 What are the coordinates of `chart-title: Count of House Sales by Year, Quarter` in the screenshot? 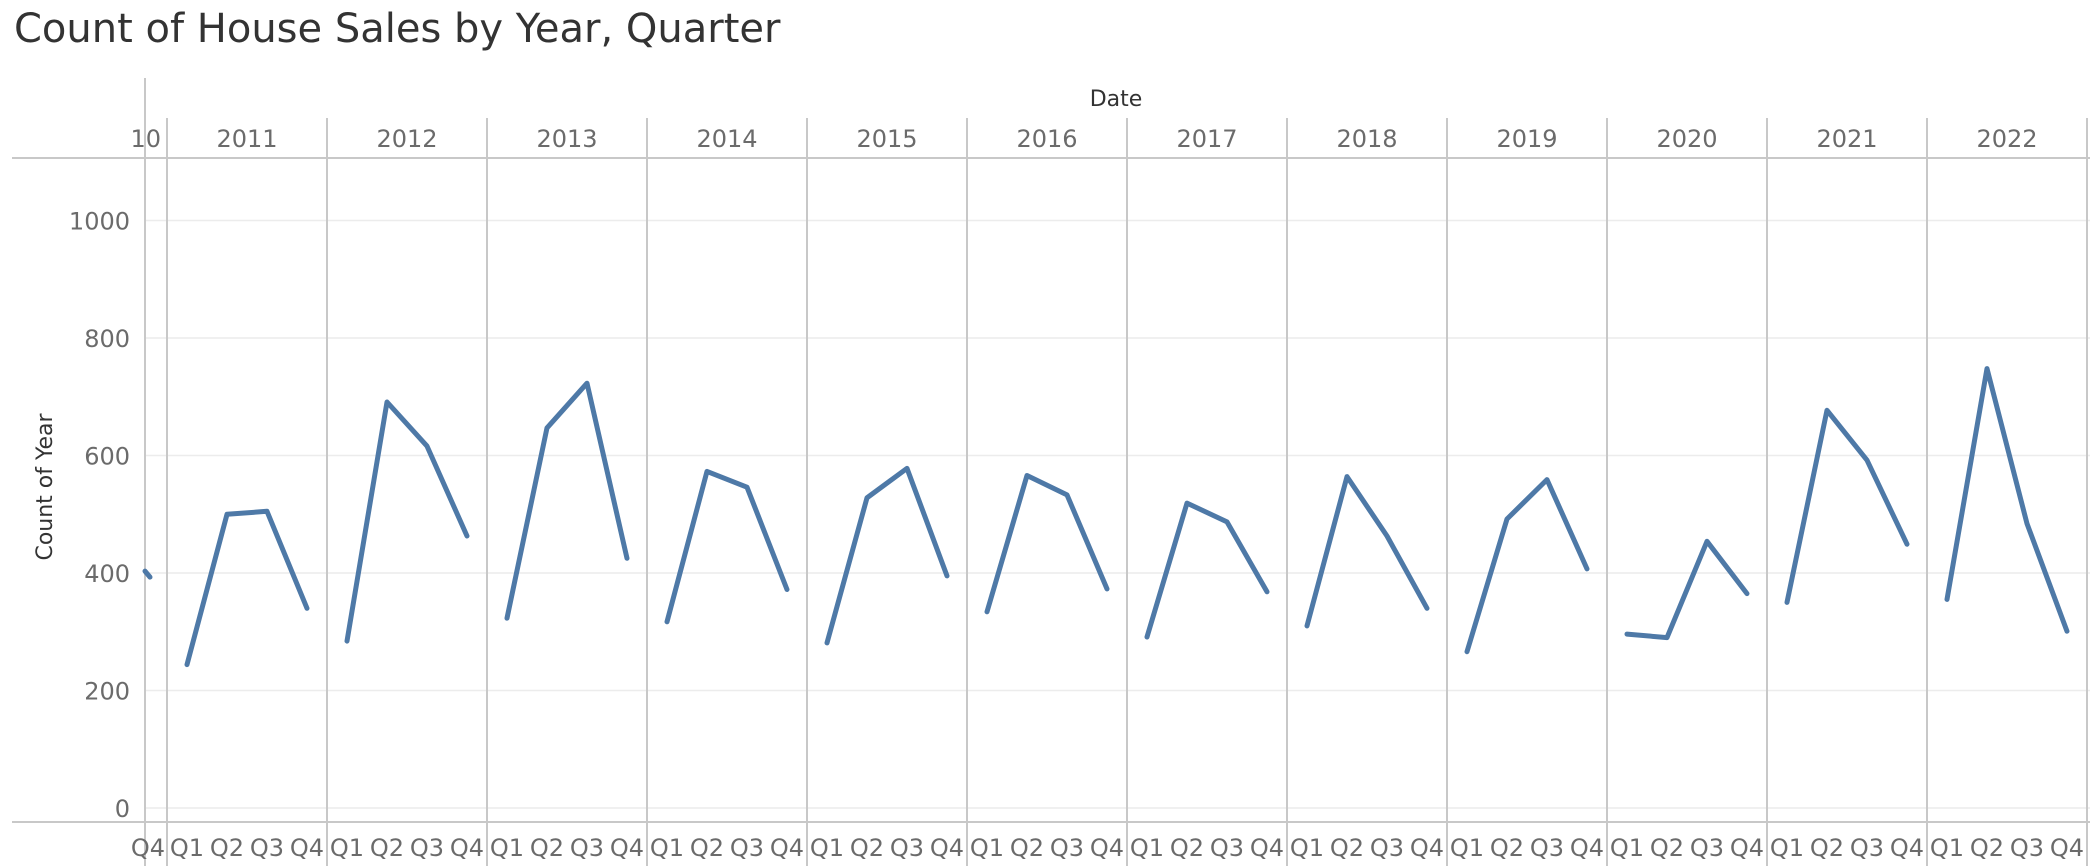 It's located at (397, 29).